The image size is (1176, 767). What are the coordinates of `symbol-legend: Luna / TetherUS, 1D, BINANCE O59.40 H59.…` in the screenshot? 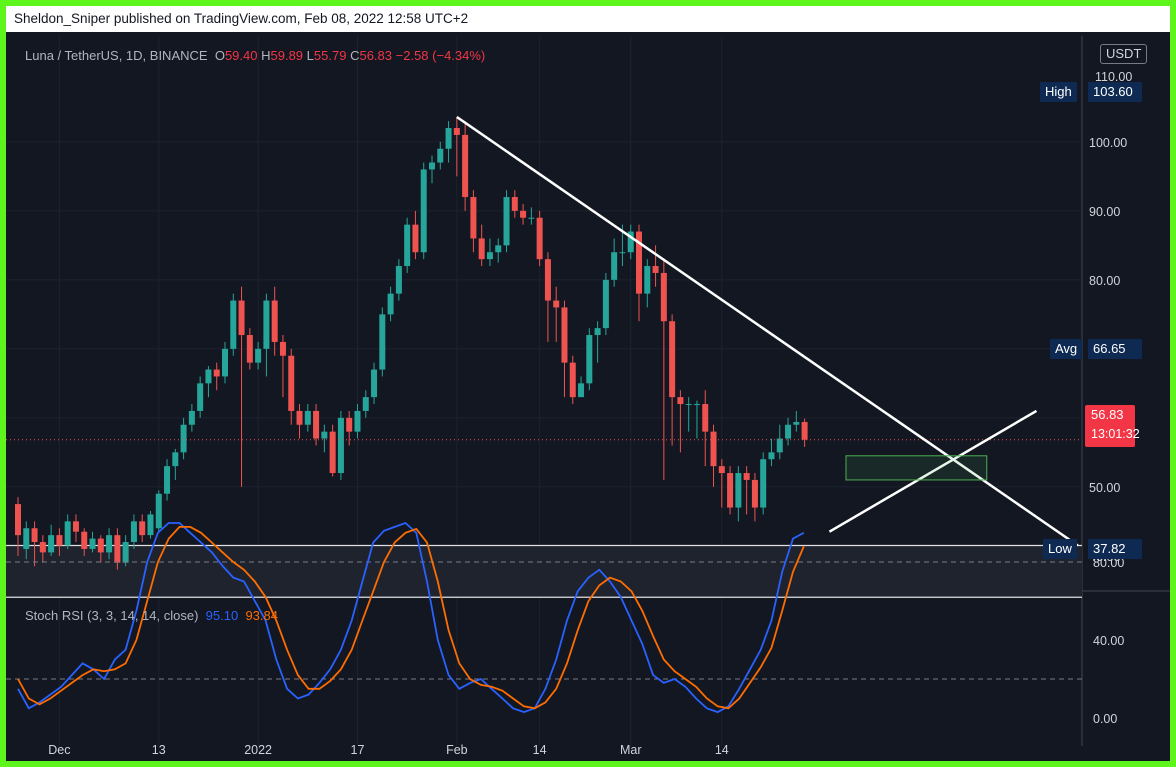 It's located at (255, 55).